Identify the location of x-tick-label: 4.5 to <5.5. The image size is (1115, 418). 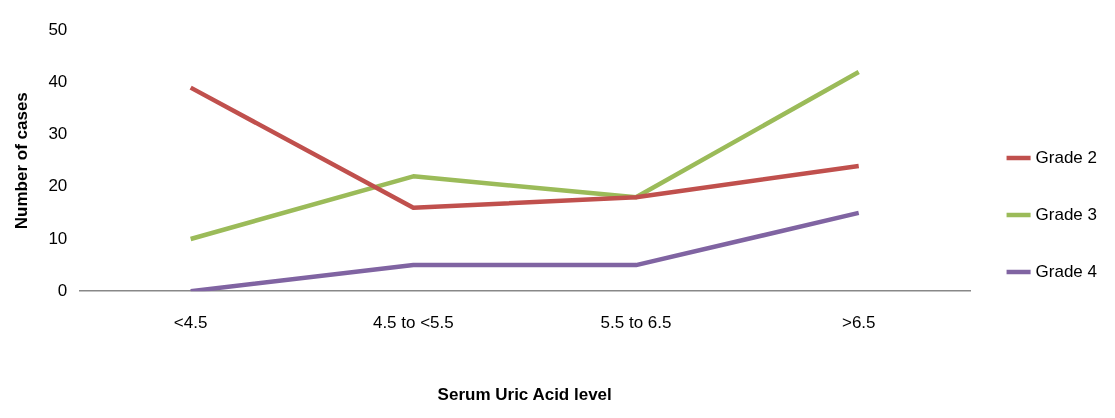
(413, 323).